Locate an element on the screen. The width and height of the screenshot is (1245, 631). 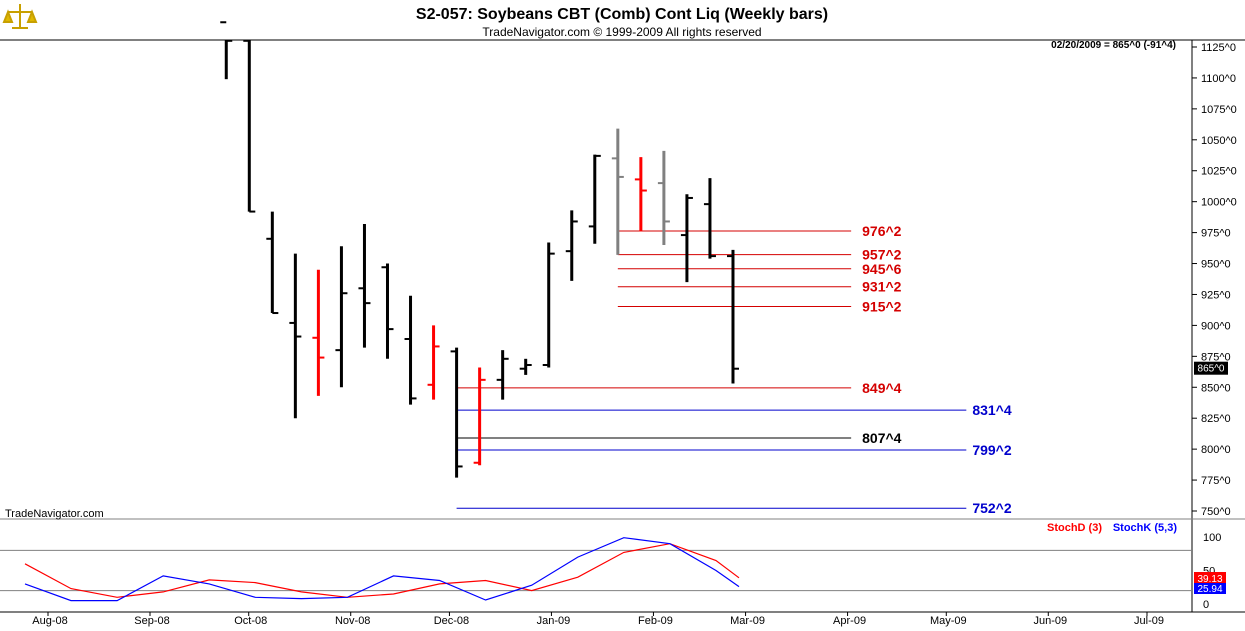
level-label: 915^2 is located at coordinates (882, 307).